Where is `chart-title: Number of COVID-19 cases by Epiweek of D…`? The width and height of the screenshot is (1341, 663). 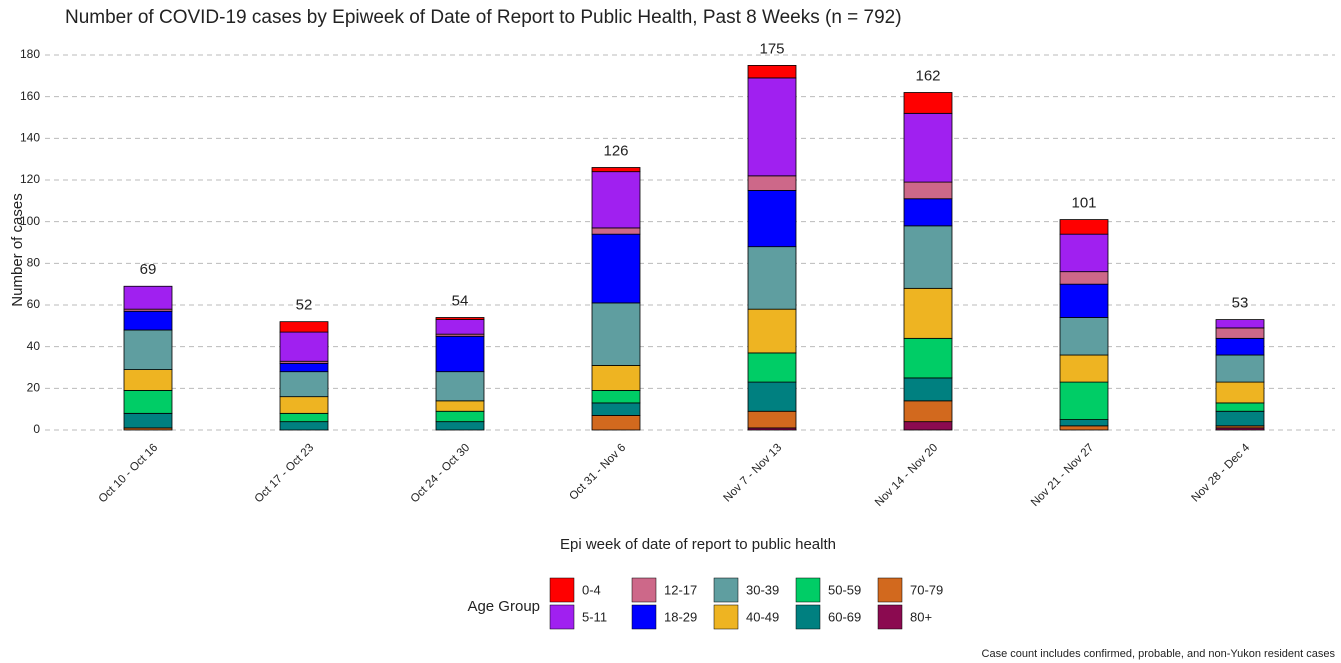 chart-title: Number of COVID-19 cases by Epiweek of D… is located at coordinates (483, 17).